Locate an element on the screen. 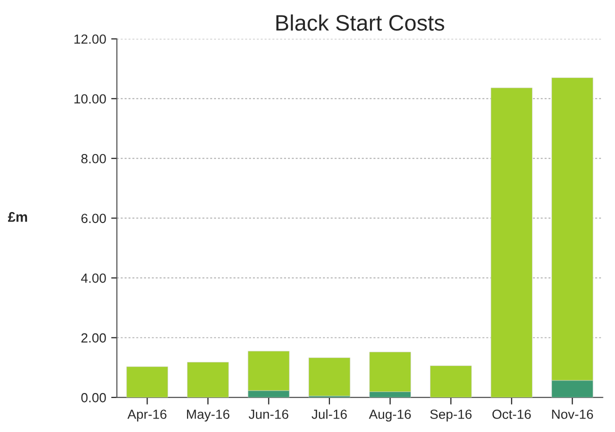 The width and height of the screenshot is (615, 432). x-tick-label: Aug-16 is located at coordinates (389, 416).